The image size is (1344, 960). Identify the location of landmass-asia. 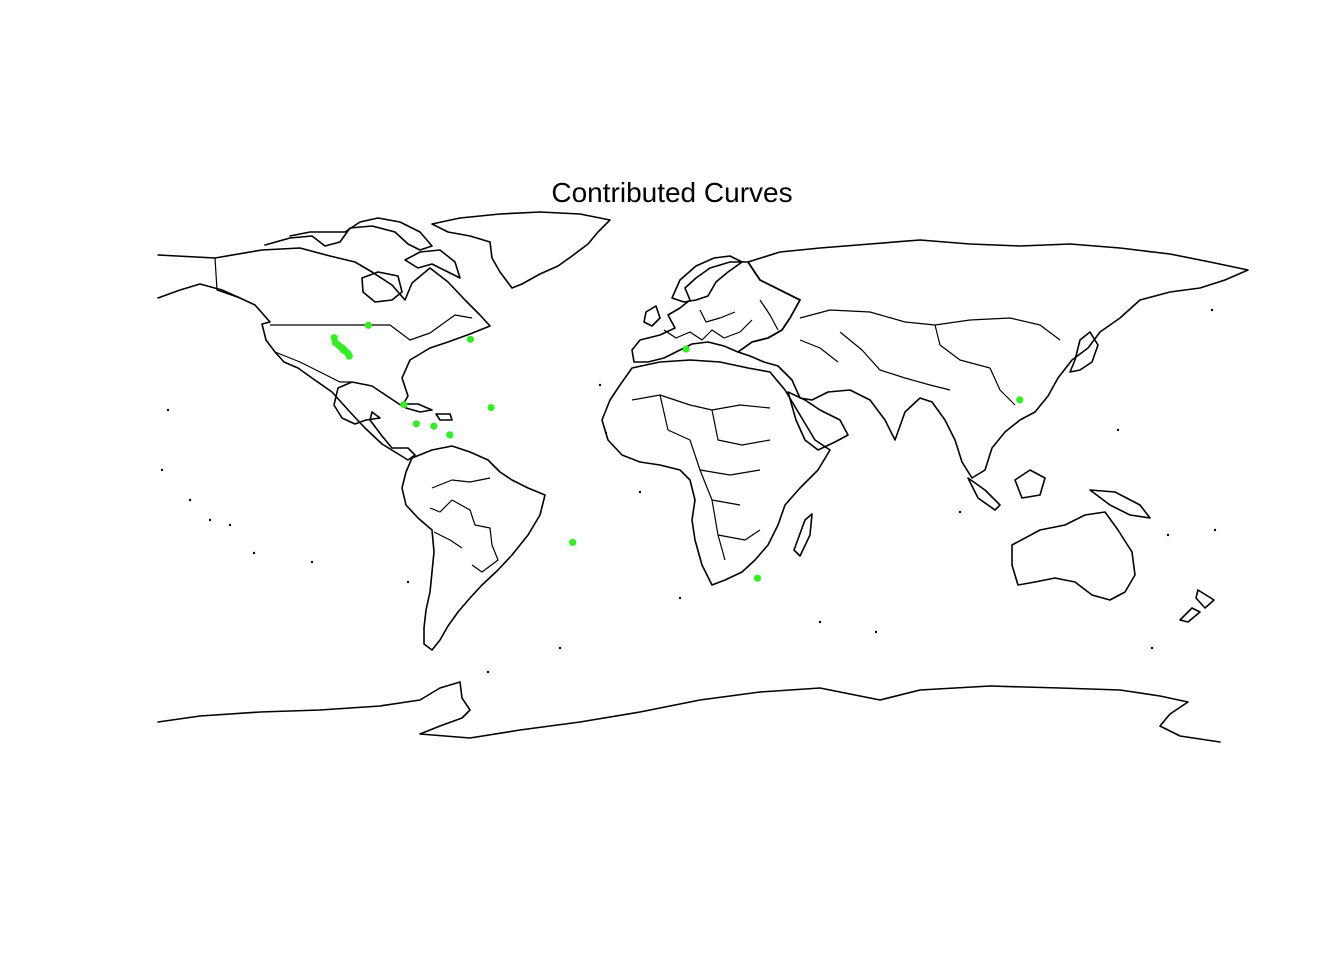
(993, 359).